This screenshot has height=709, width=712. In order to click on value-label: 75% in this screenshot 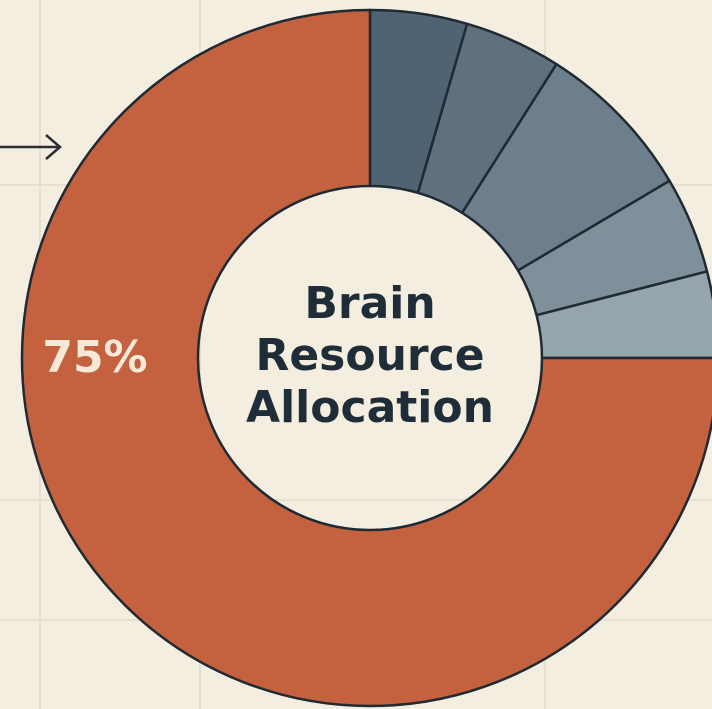, I will do `click(94, 357)`.